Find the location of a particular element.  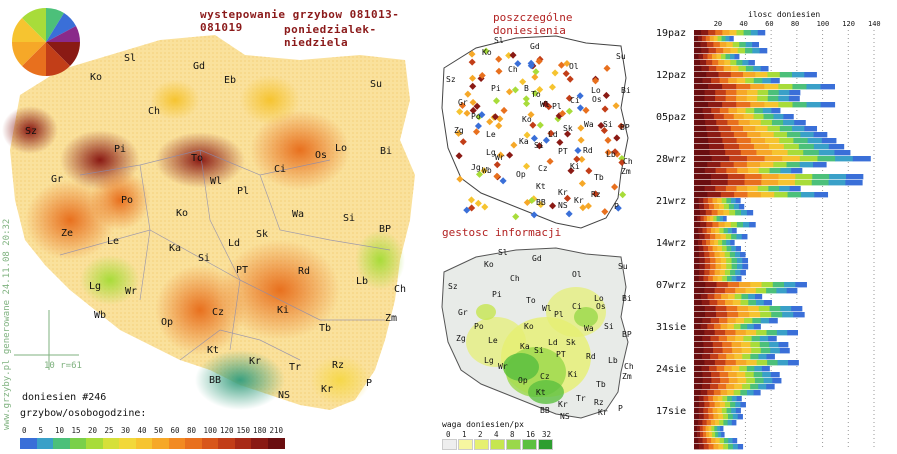

legend-swatch is located at coordinates (210, 443).